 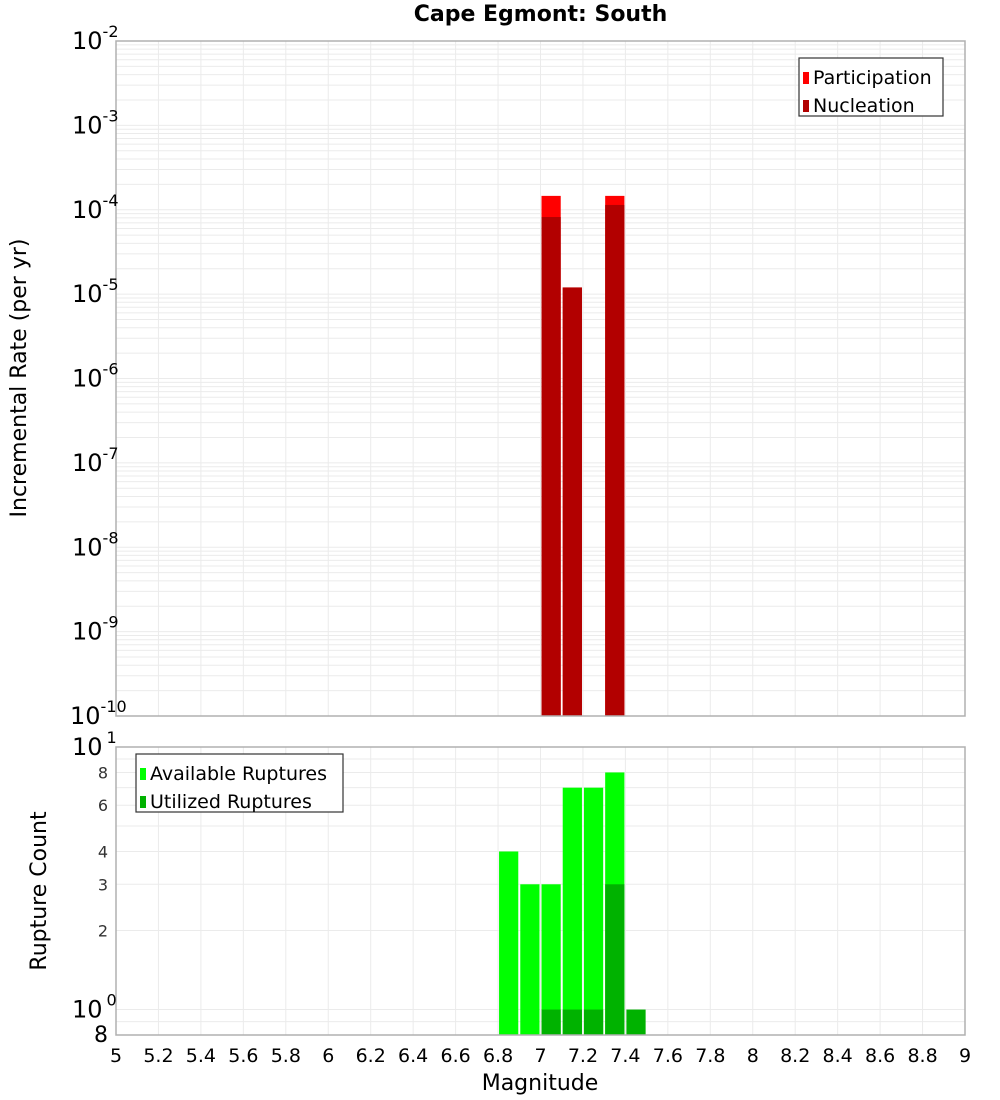 What do you see at coordinates (238, 774) in the screenshot?
I see `legend-label: Available Ruptures` at bounding box center [238, 774].